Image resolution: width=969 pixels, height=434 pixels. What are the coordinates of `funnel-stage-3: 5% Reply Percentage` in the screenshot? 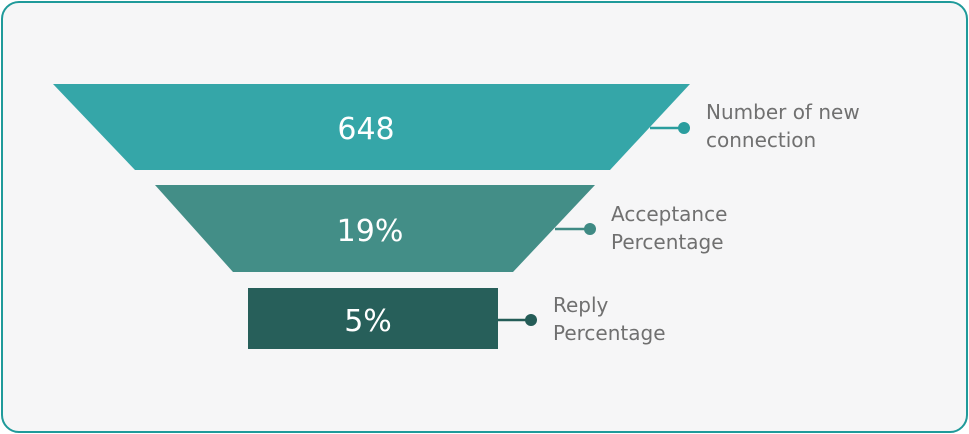 It's located at (457, 318).